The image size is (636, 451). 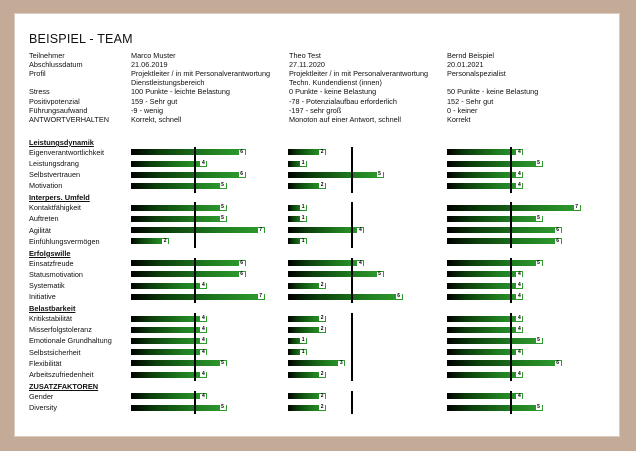 What do you see at coordinates (54, 163) in the screenshot?
I see `factor-label: Leistungsdrang` at bounding box center [54, 163].